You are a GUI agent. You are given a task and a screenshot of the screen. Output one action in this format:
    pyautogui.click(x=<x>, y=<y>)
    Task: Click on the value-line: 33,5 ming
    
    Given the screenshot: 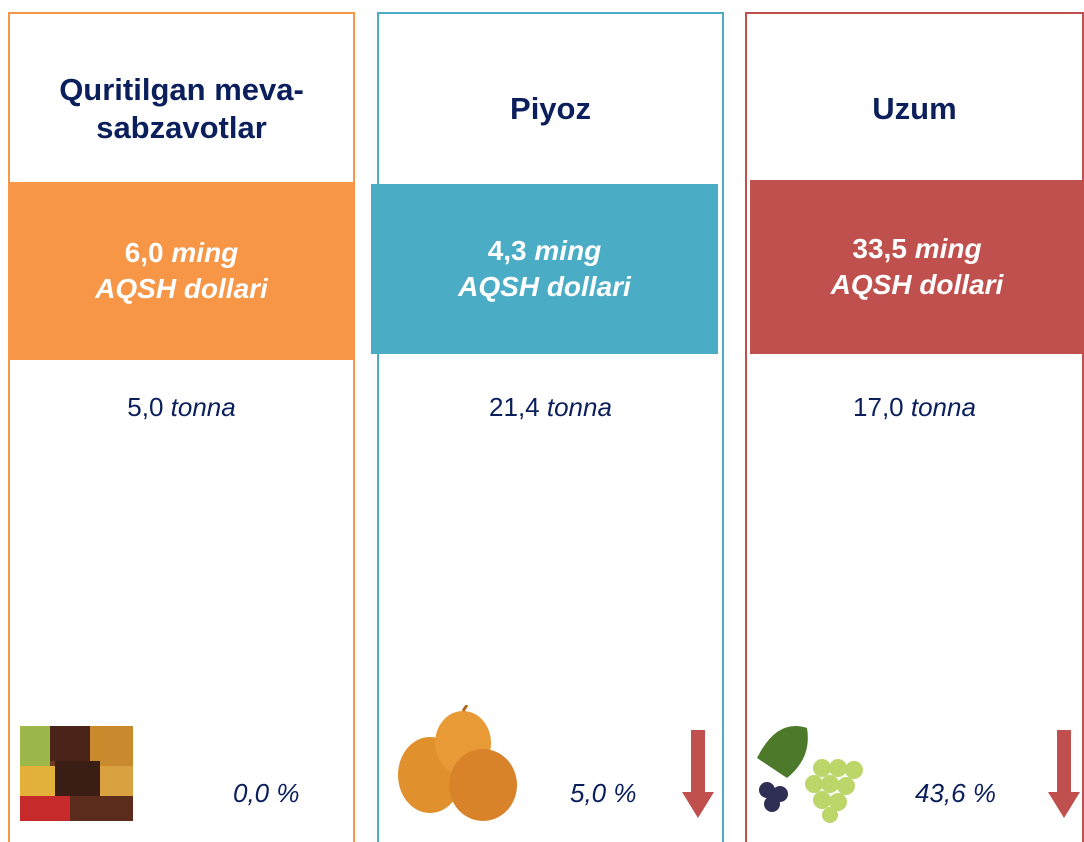 What is the action you would take?
    pyautogui.click(x=916, y=249)
    